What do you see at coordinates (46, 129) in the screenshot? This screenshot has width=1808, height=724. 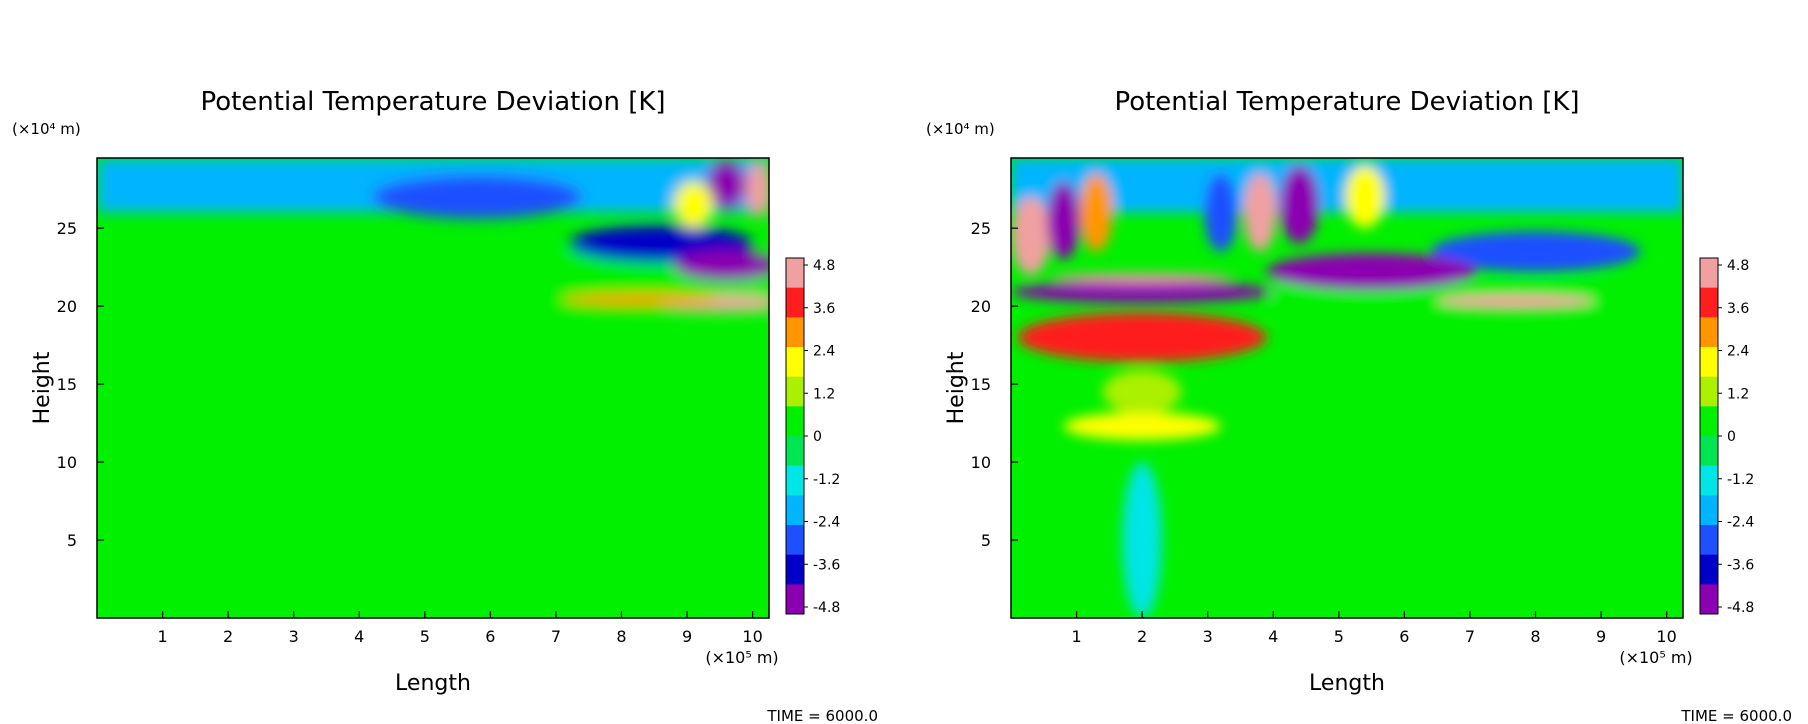 I see `panel-left-y-unit: (×10⁴ m)` at bounding box center [46, 129].